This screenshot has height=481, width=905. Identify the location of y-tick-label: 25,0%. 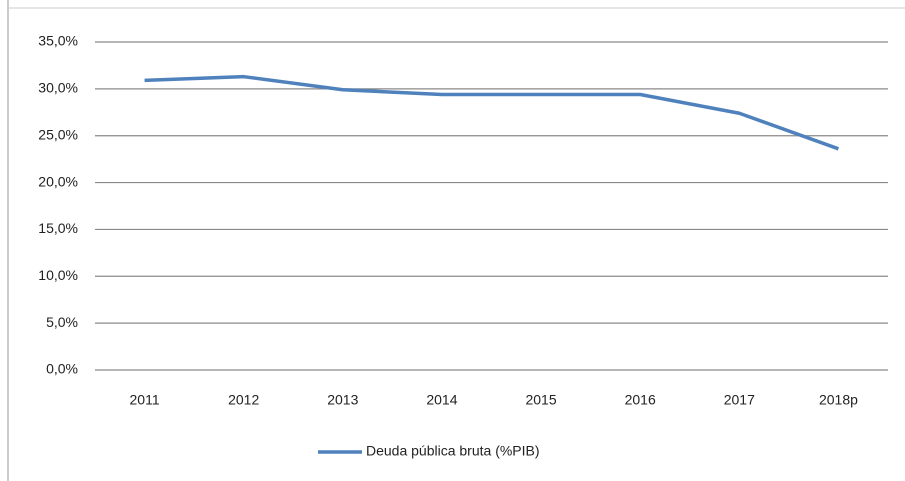
(58, 134).